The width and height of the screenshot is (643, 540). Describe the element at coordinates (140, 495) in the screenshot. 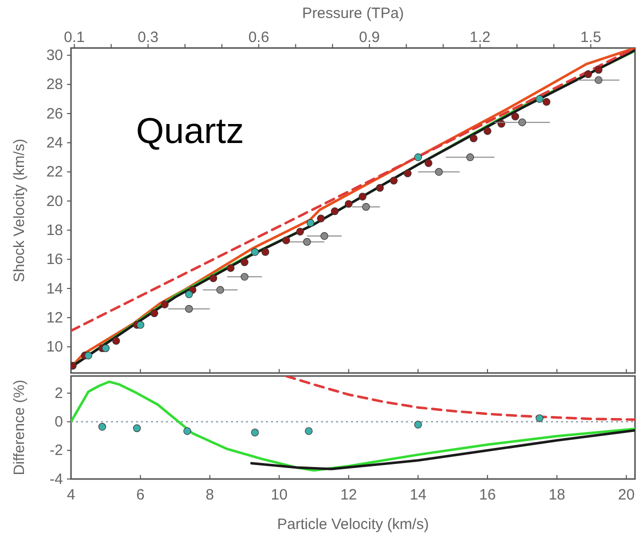

I see `x-tick-label: 6` at that location.